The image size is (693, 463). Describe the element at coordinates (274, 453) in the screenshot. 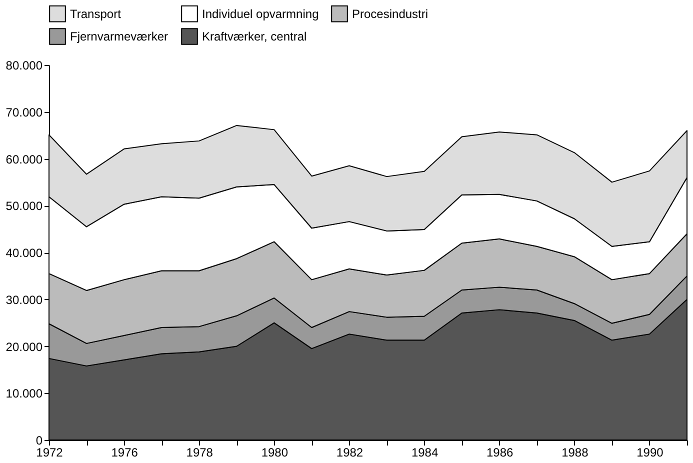

I see `x-tick-label: 1980` at that location.